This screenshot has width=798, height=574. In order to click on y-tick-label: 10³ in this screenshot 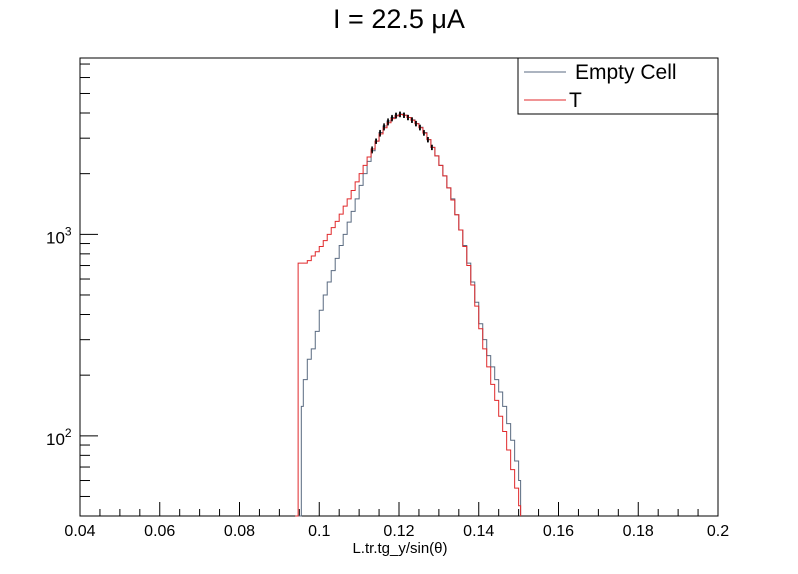, I will do `click(59, 235)`.